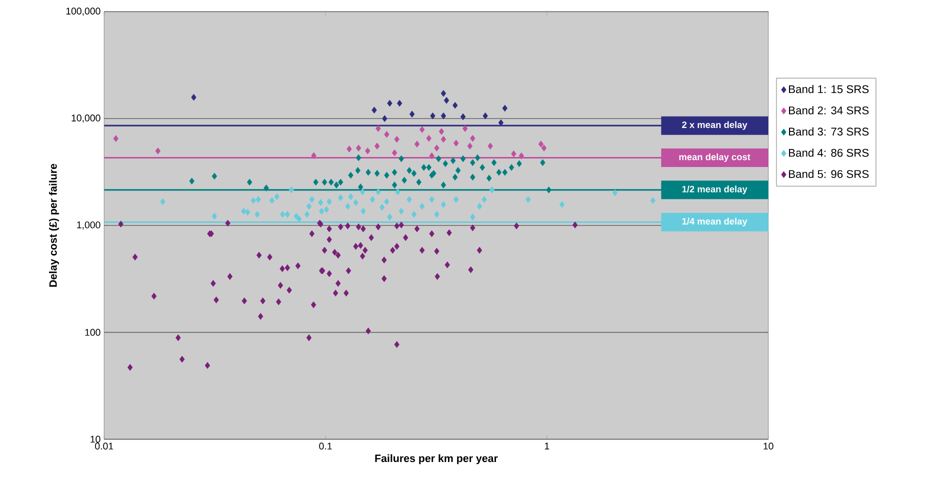  Describe the element at coordinates (715, 222) in the screenshot. I see `ref-line-label: 1/4 mean delay` at that location.